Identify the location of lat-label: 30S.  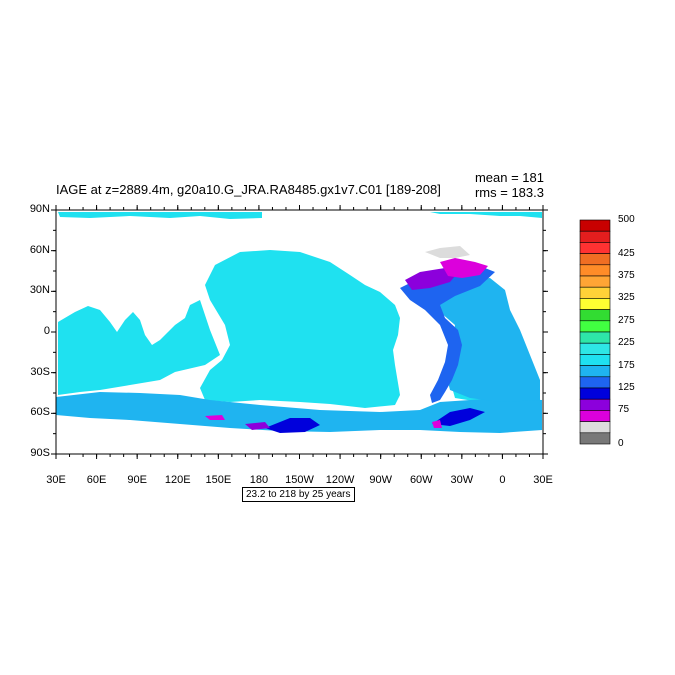
(40, 371).